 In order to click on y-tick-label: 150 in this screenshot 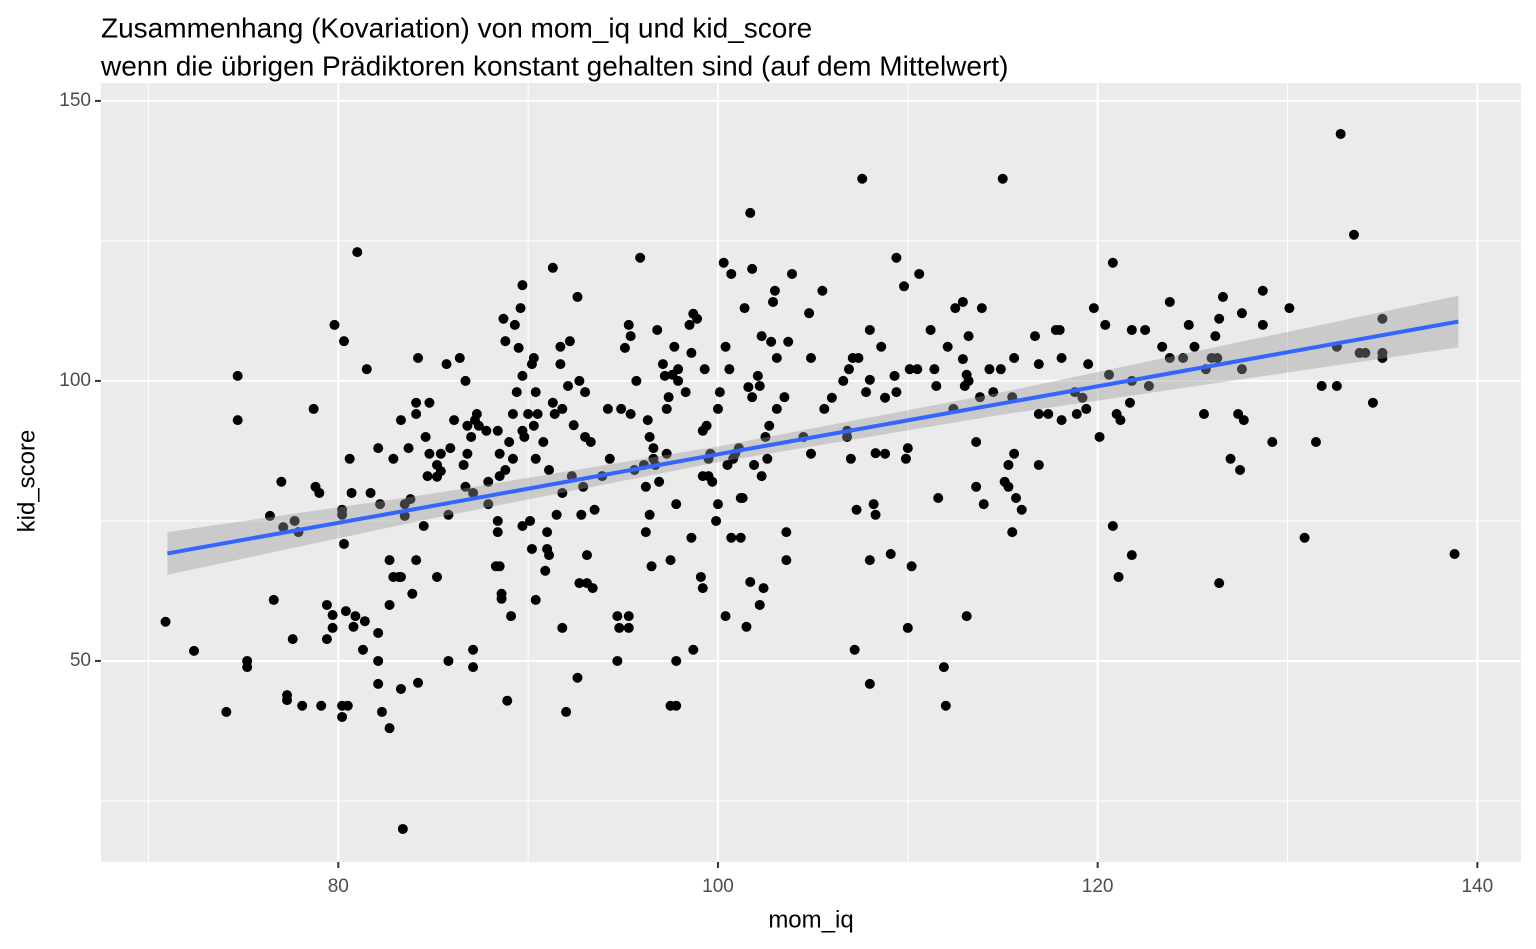, I will do `click(75, 100)`.